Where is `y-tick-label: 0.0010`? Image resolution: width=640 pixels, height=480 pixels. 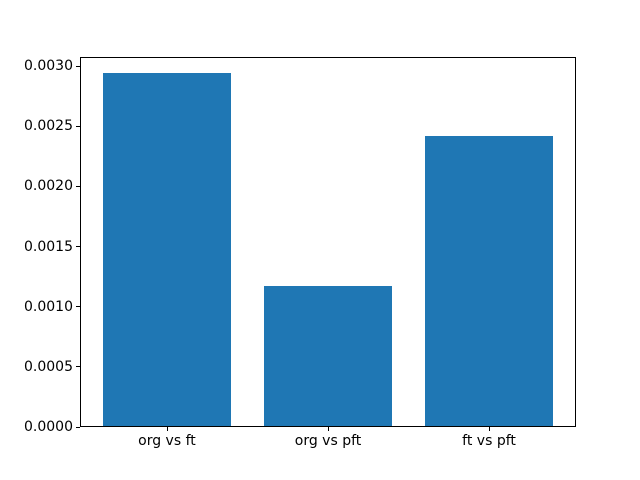 y-tick-label: 0.0010 is located at coordinates (48, 306).